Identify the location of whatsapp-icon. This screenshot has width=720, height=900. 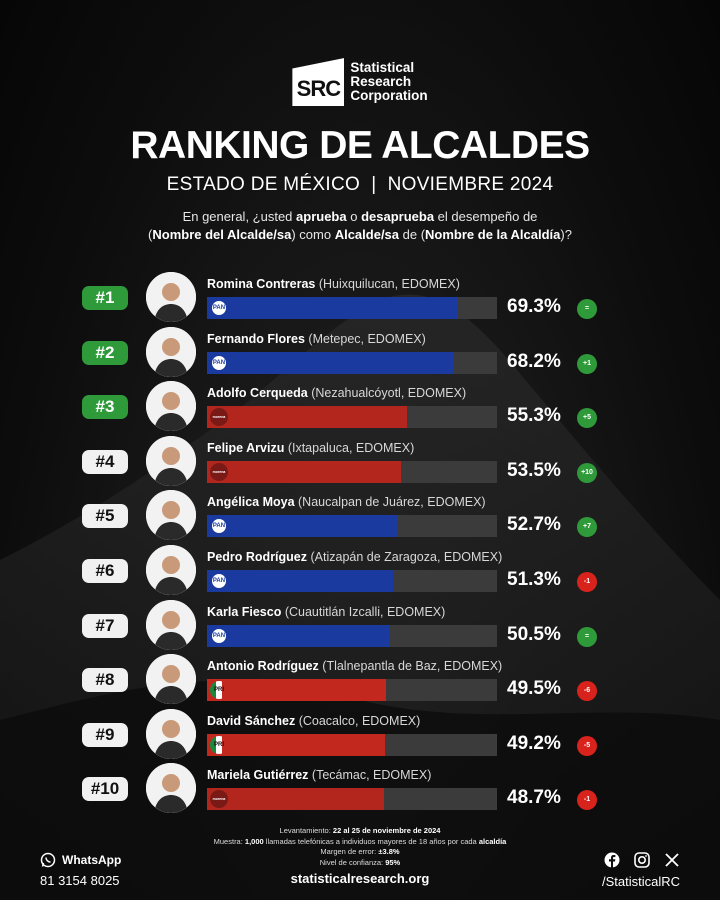
(48, 860).